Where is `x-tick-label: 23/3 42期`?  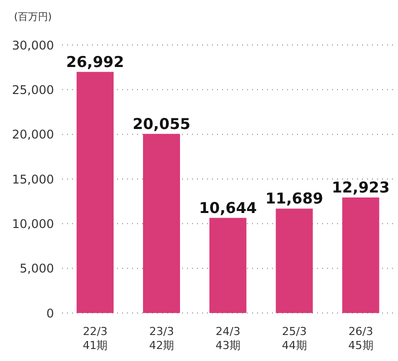
x-tick-label: 23/3 42期 is located at coordinates (161, 338).